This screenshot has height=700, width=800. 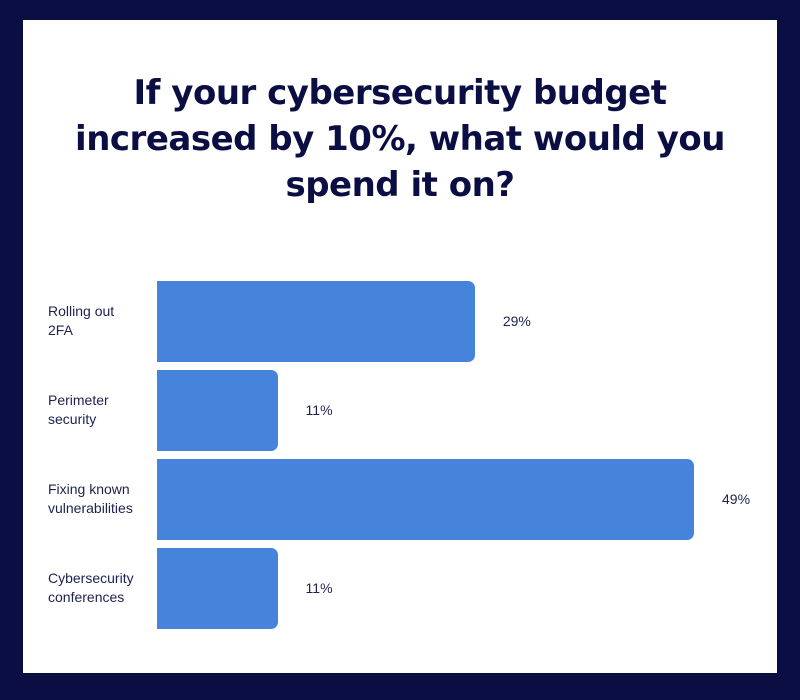 What do you see at coordinates (78, 409) in the screenshot?
I see `category-label: Perimeter security` at bounding box center [78, 409].